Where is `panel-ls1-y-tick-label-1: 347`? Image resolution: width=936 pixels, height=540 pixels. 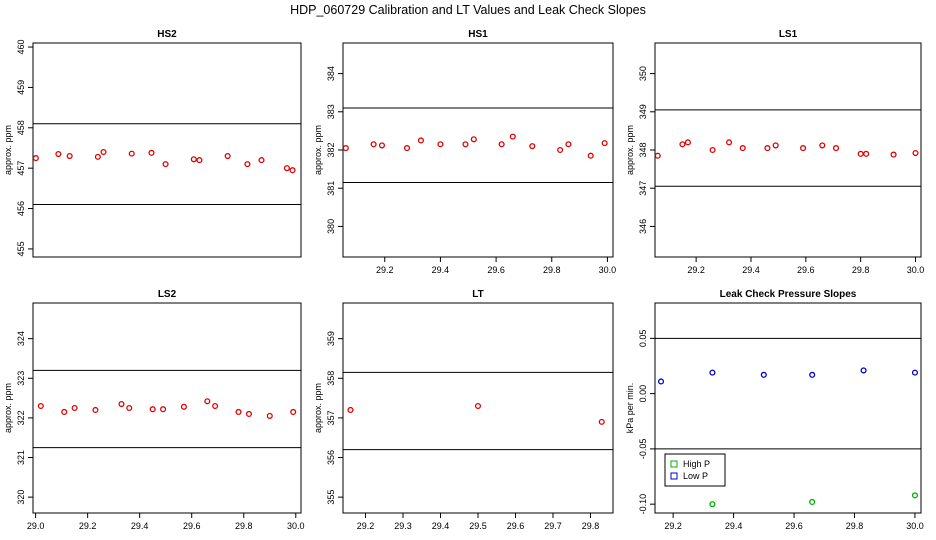 panel-ls1-y-tick-label-1: 347 is located at coordinates (643, 188).